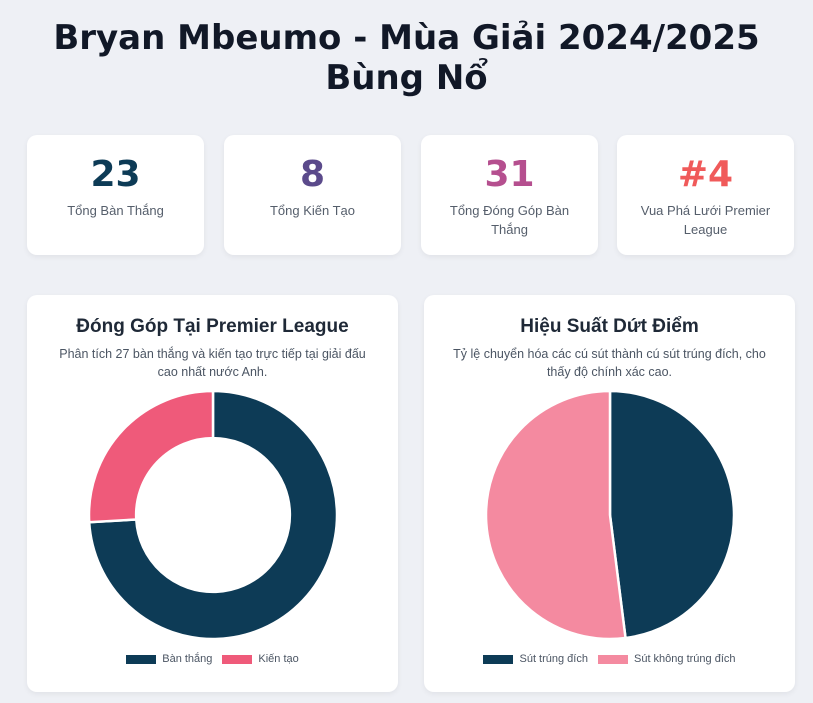  Describe the element at coordinates (705, 174) in the screenshot. I see `stat-value: #4` at that location.